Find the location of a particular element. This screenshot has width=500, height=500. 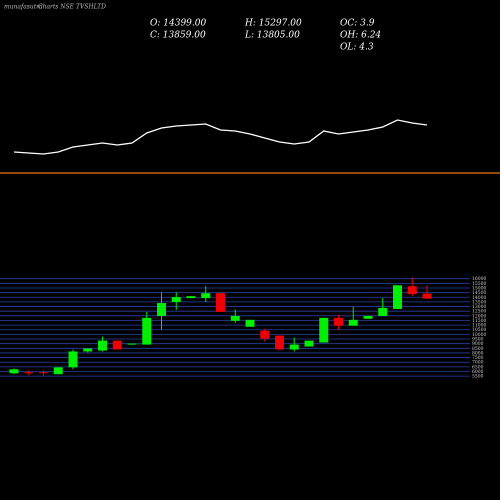

y-tick-label: 10500 is located at coordinates (479, 330).